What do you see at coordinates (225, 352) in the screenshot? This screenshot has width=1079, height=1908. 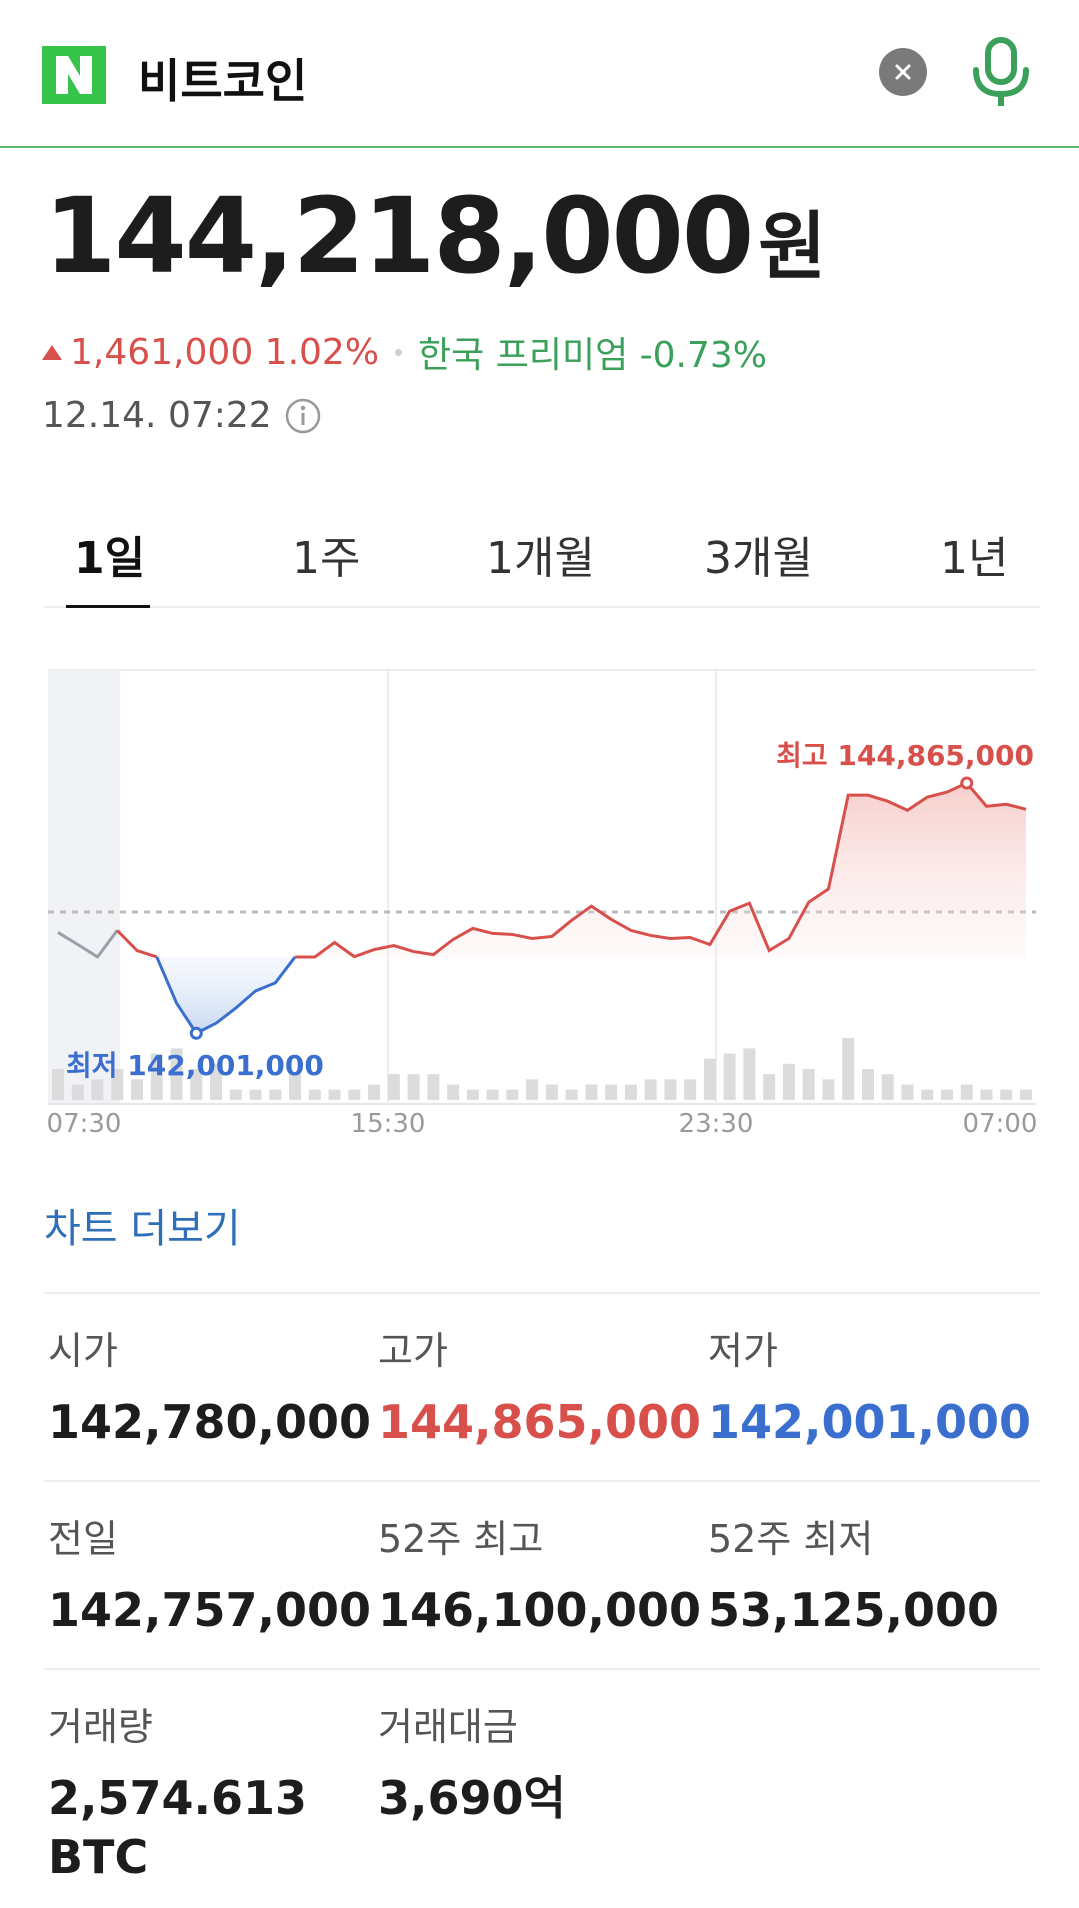 I see `price-change: 1,461,000 1.02%` at bounding box center [225, 352].